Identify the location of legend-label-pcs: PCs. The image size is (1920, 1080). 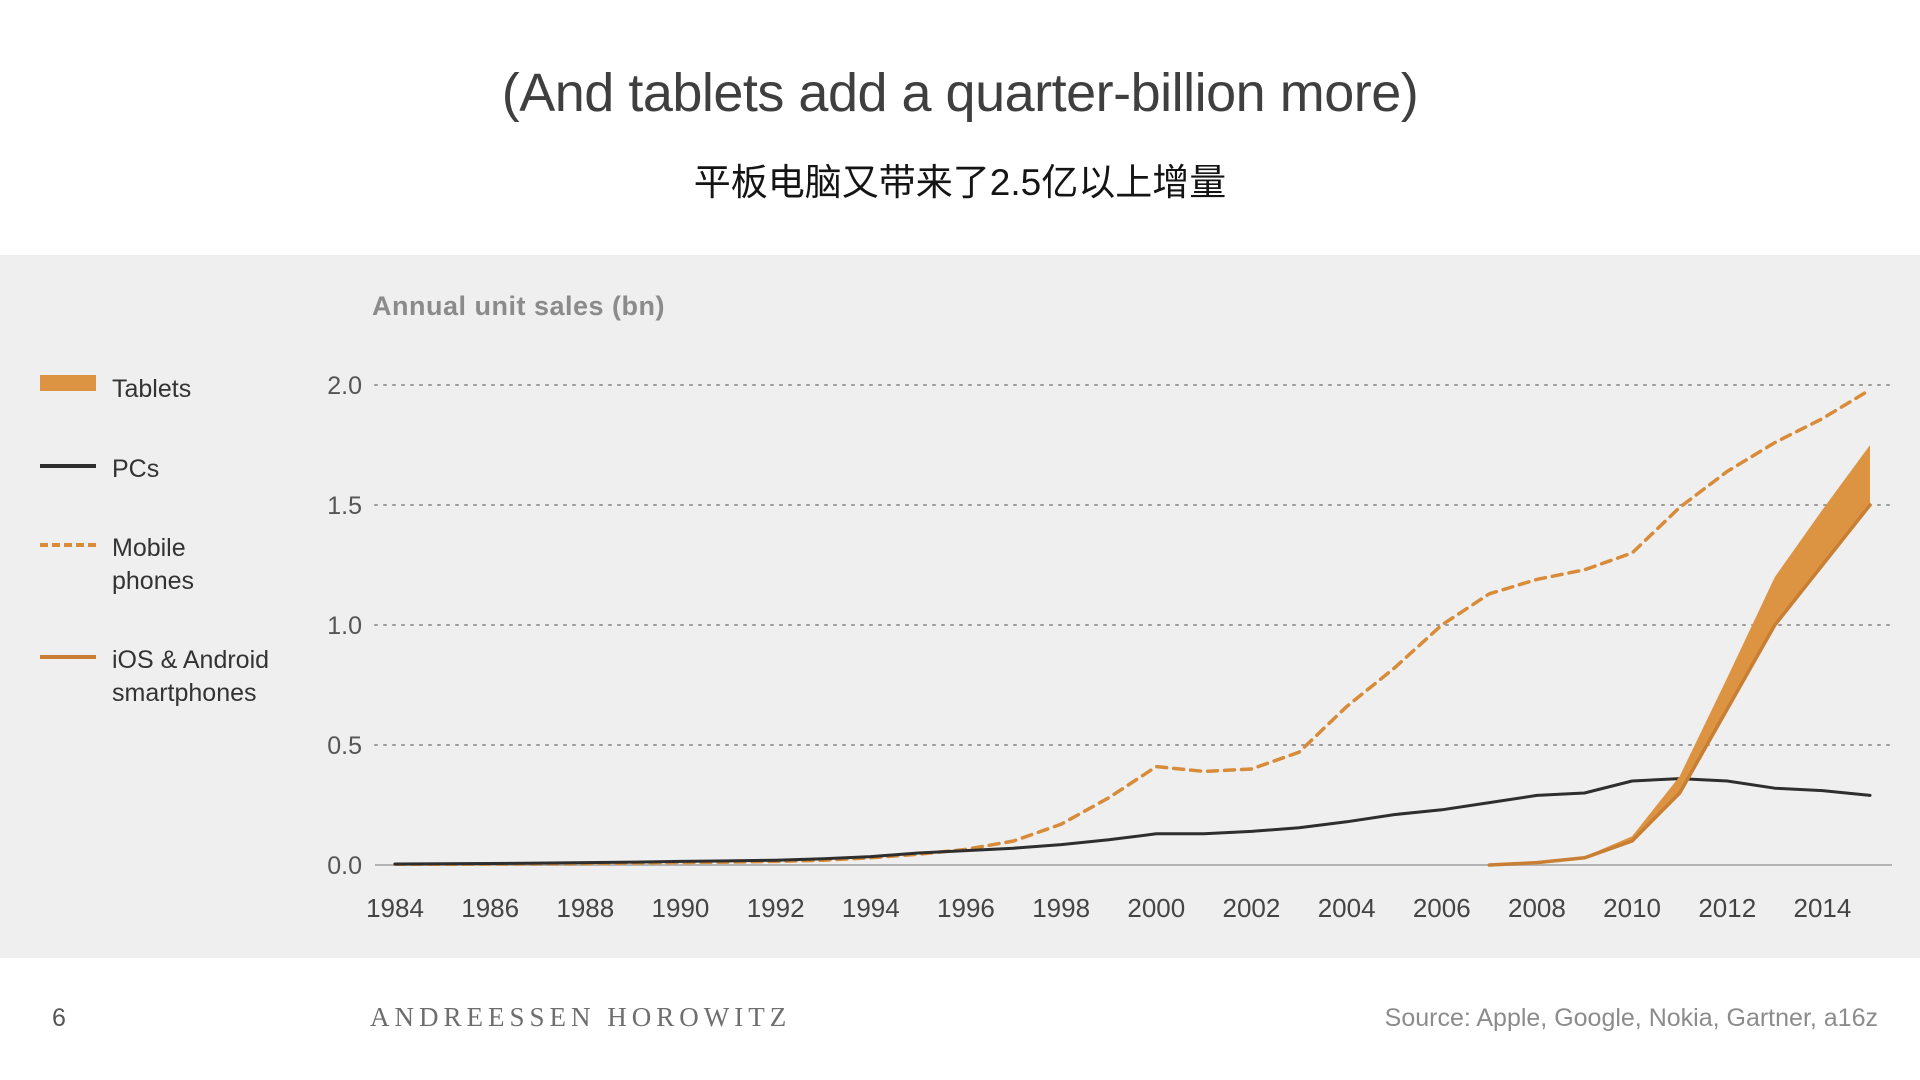
(136, 468).